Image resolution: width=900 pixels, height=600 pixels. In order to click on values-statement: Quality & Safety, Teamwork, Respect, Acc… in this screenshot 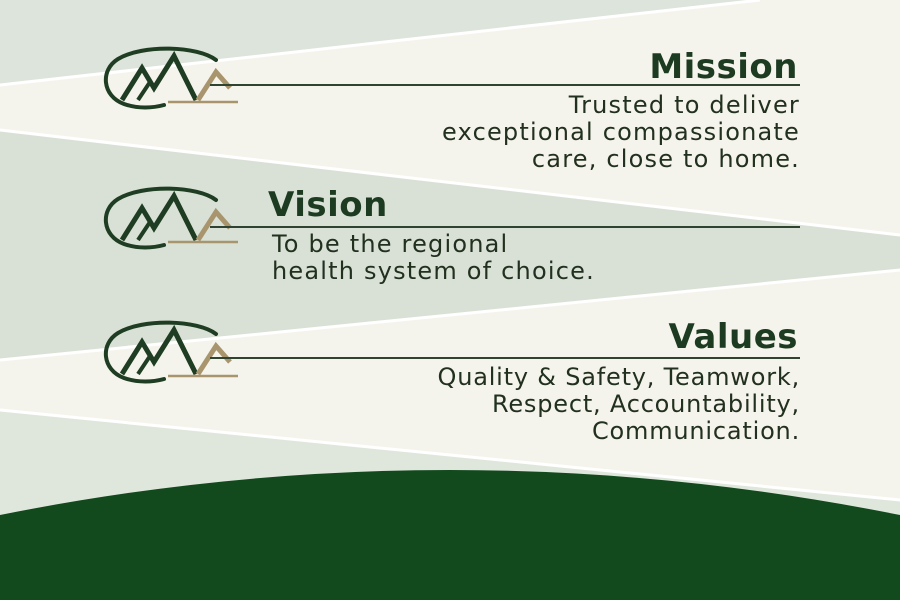, I will do `click(507, 405)`.